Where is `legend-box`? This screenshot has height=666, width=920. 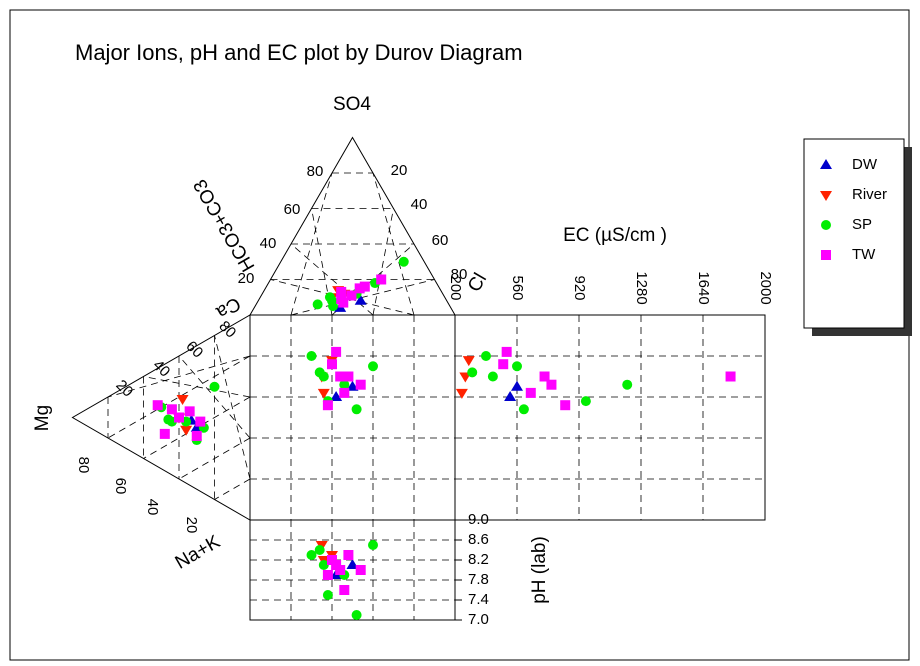
legend-box is located at coordinates (854, 233).